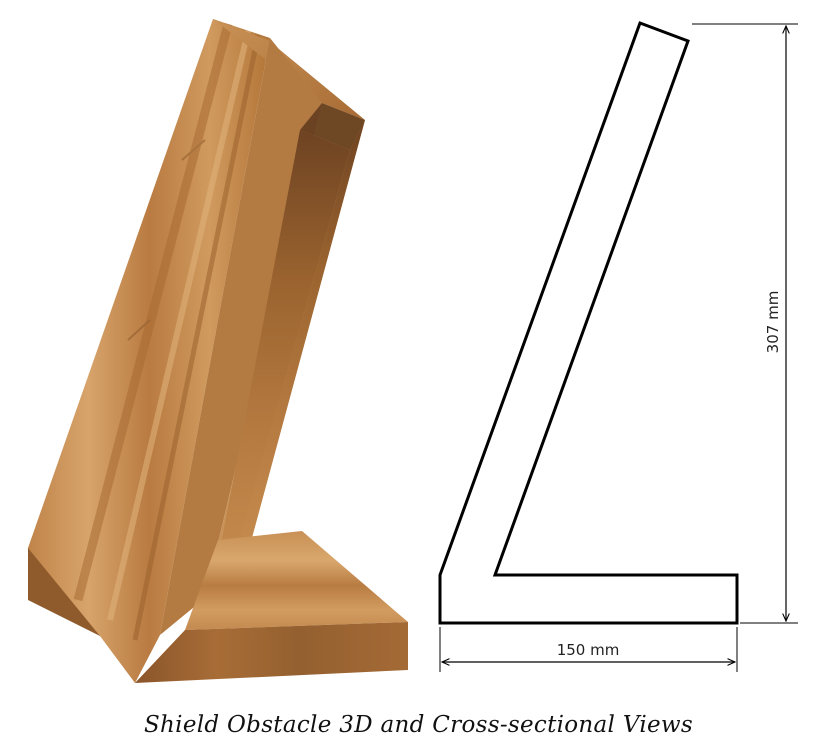 The width and height of the screenshot is (837, 749). Describe the element at coordinates (271, 652) in the screenshot. I see `base-front-face` at that location.